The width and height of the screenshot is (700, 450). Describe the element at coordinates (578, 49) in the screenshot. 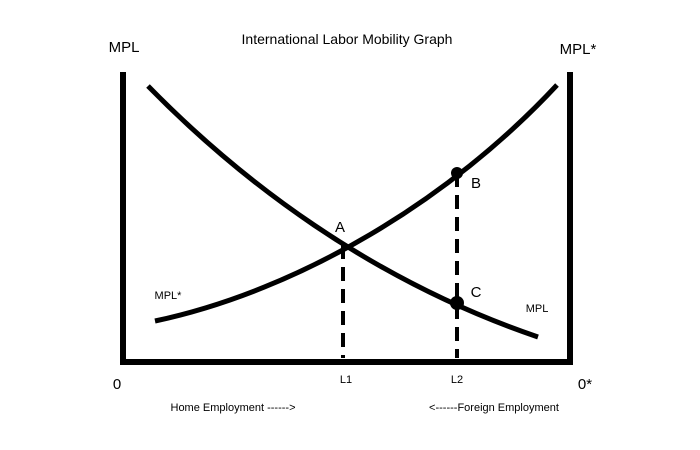

I see `right-axis-label: MPL*` at that location.